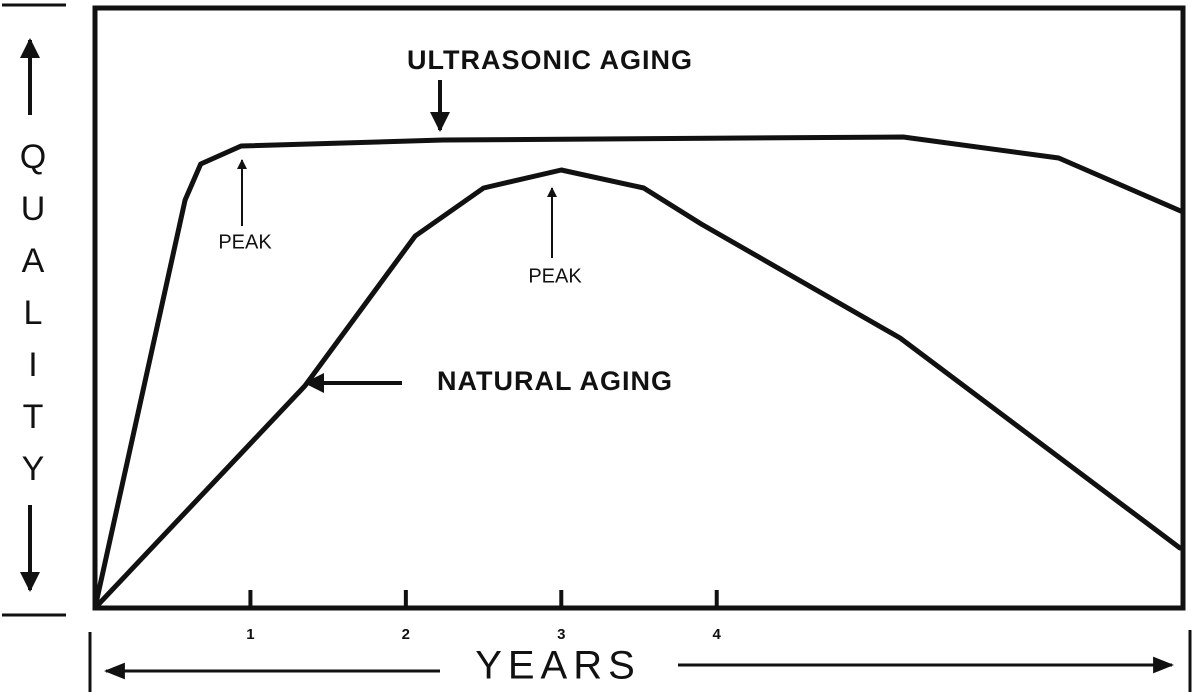  I want to click on y-axis-label: QUALITY, so click(33, 320).